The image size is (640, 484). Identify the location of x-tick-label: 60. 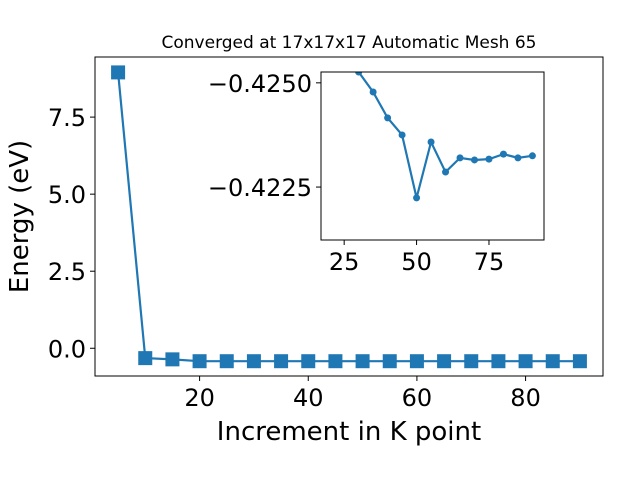
(417, 398).